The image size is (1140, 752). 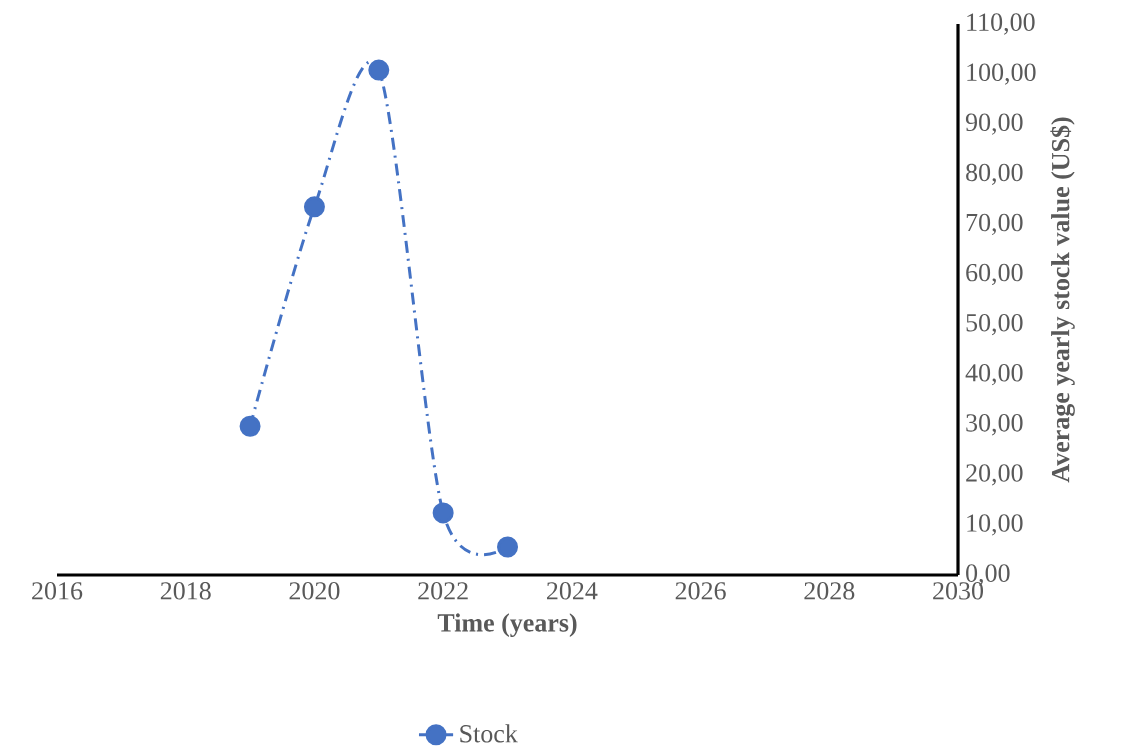 What do you see at coordinates (700, 591) in the screenshot?
I see `x-tick-label: 2026` at bounding box center [700, 591].